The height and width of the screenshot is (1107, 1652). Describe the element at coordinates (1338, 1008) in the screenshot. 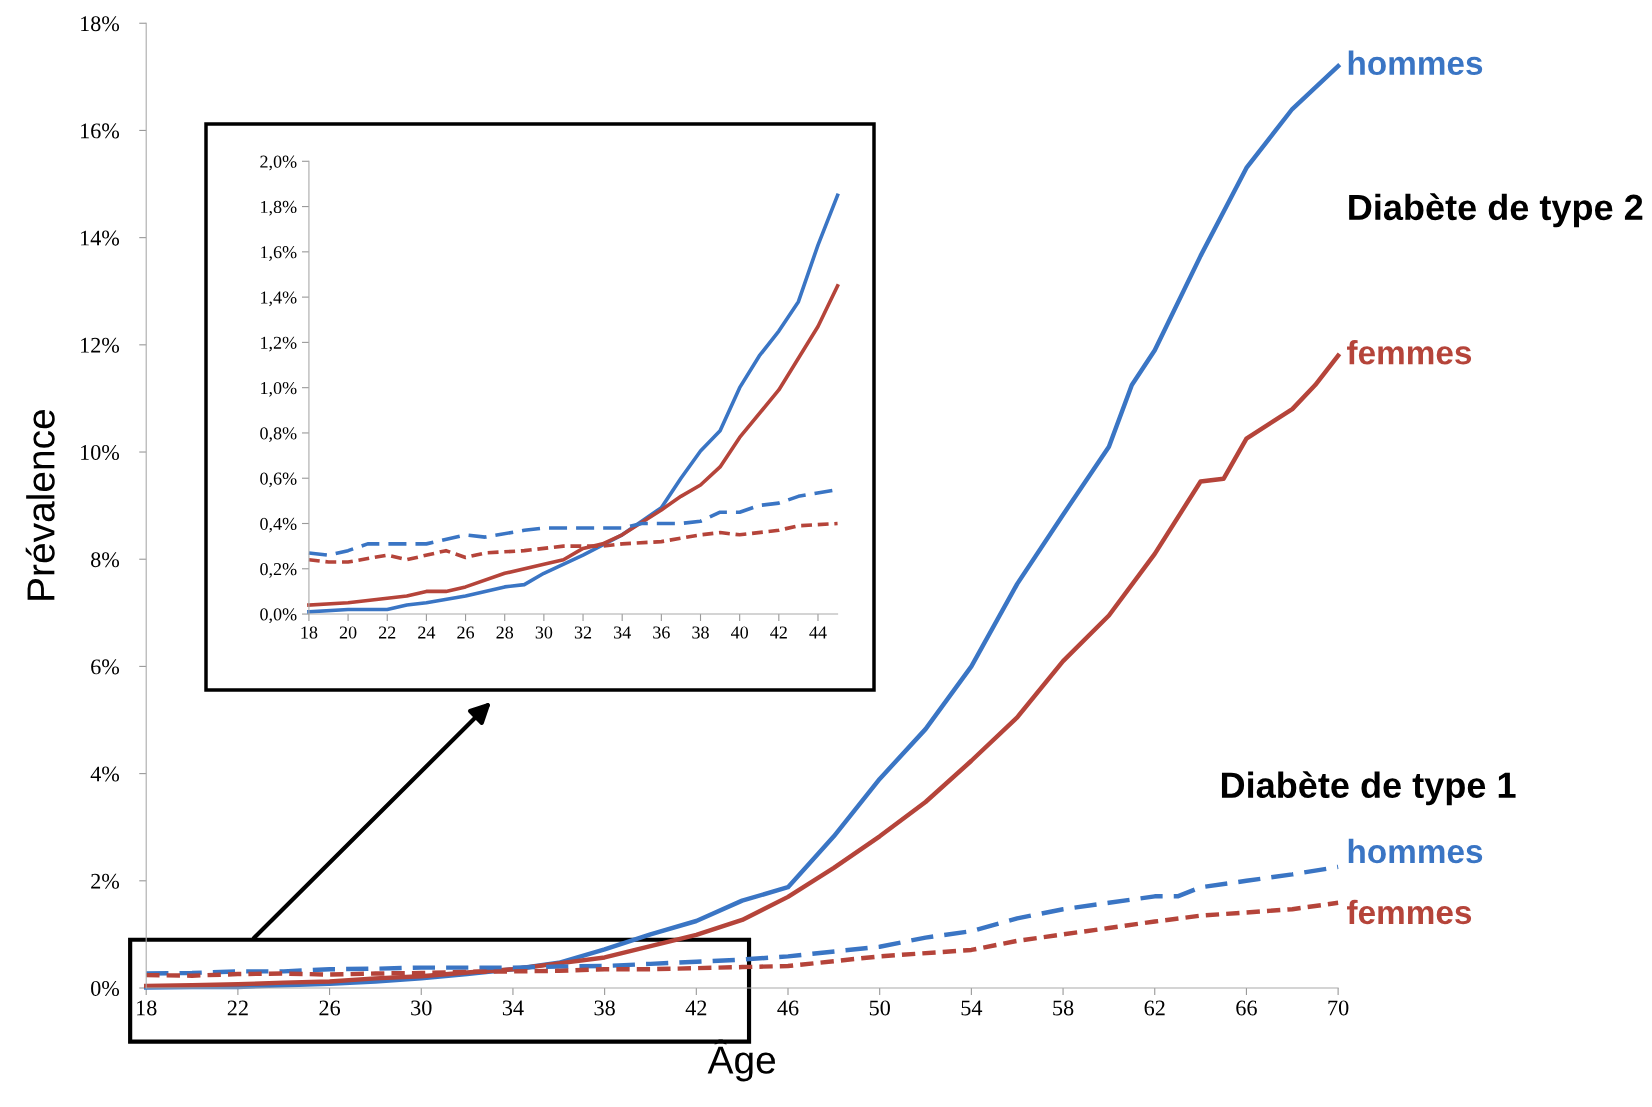

I see `x-tick-label: 70` at that location.